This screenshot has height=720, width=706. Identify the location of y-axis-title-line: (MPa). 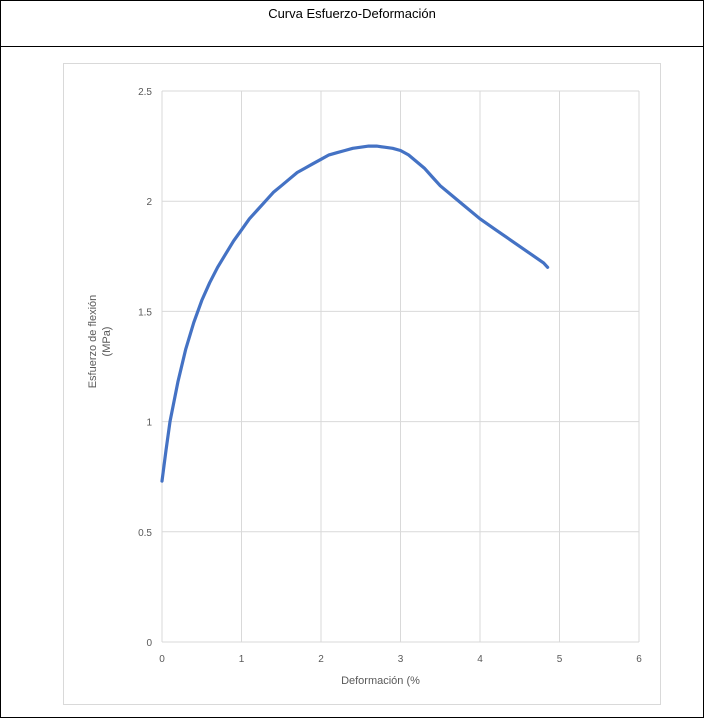
(107, 342).